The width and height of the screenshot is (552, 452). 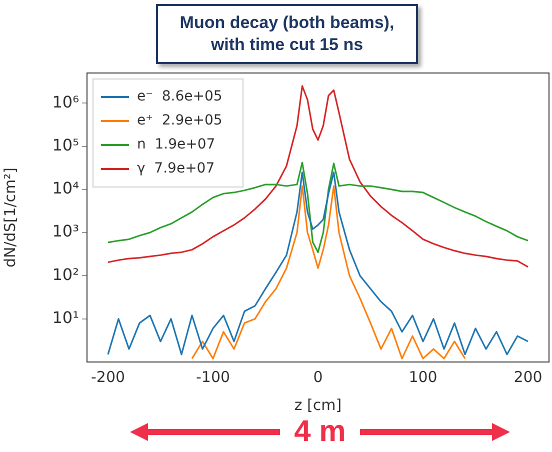 What do you see at coordinates (320, 432) in the screenshot?
I see `text: 4 m` at bounding box center [320, 432].